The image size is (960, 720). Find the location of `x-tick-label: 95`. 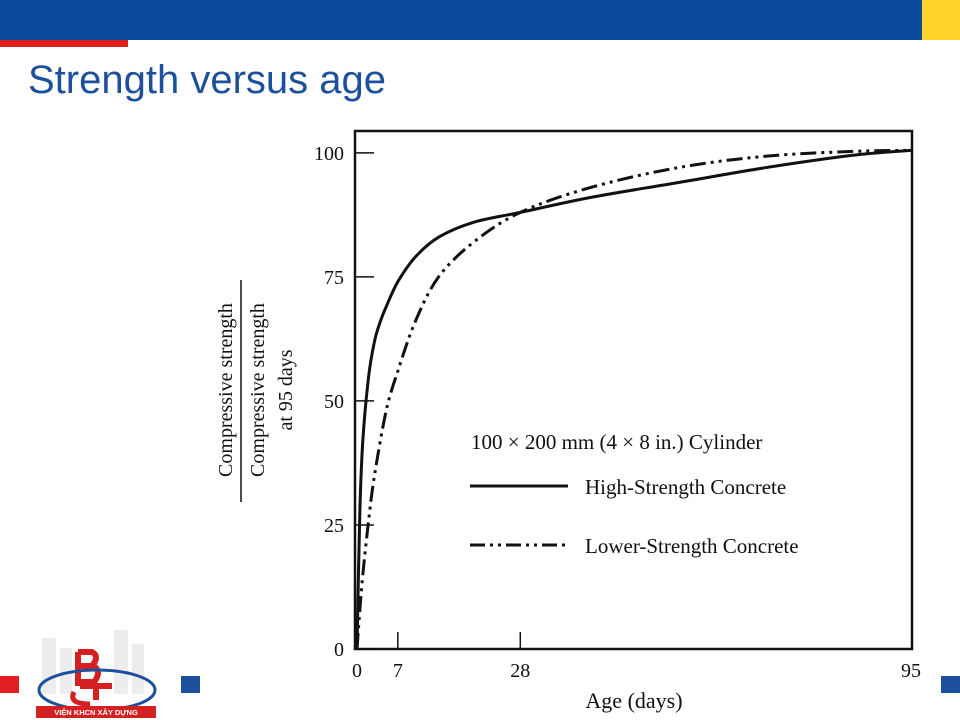

x-tick-label: 95 is located at coordinates (911, 671).